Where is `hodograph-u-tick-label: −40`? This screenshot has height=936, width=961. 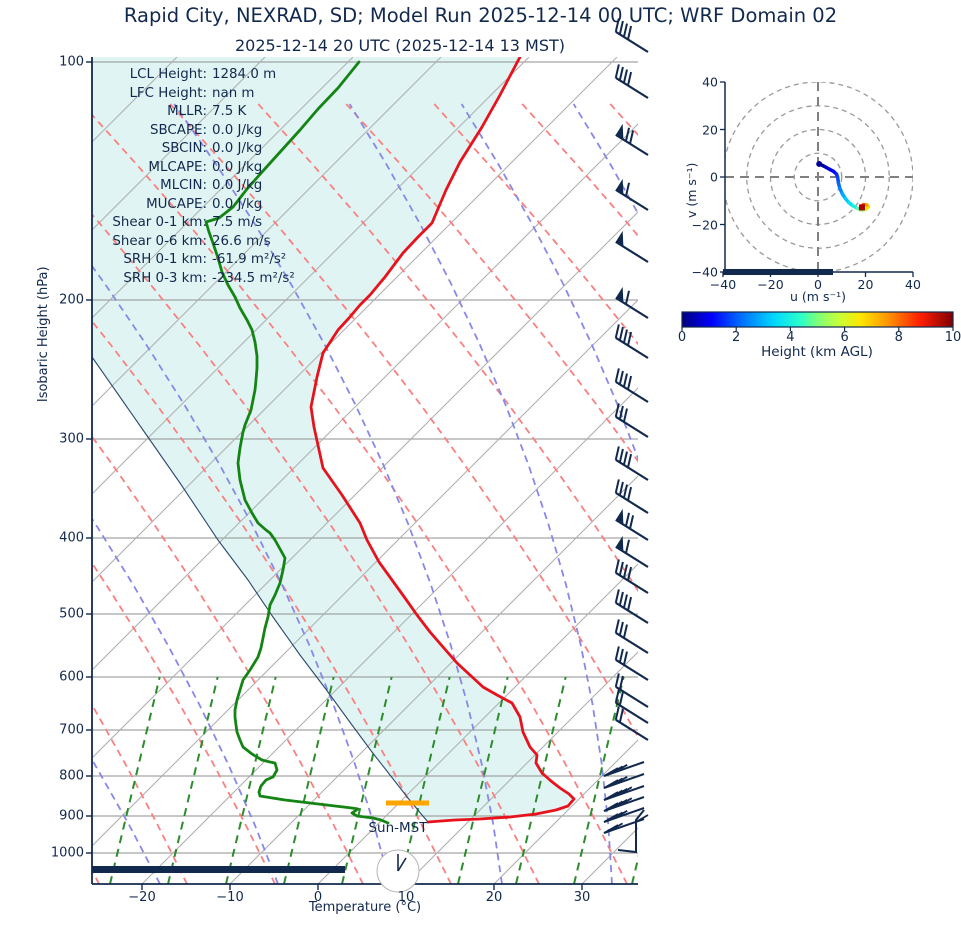 hodograph-u-tick-label: −40 is located at coordinates (723, 284).